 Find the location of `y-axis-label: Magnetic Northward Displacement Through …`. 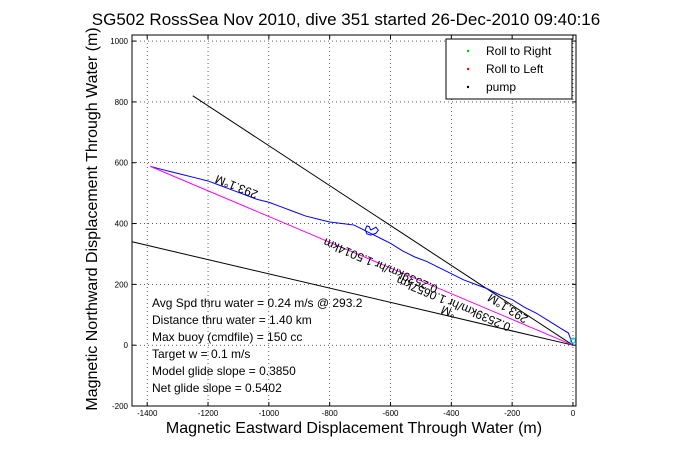

y-axis-label: Magnetic Northward Displacement Through … is located at coordinates (92, 218).